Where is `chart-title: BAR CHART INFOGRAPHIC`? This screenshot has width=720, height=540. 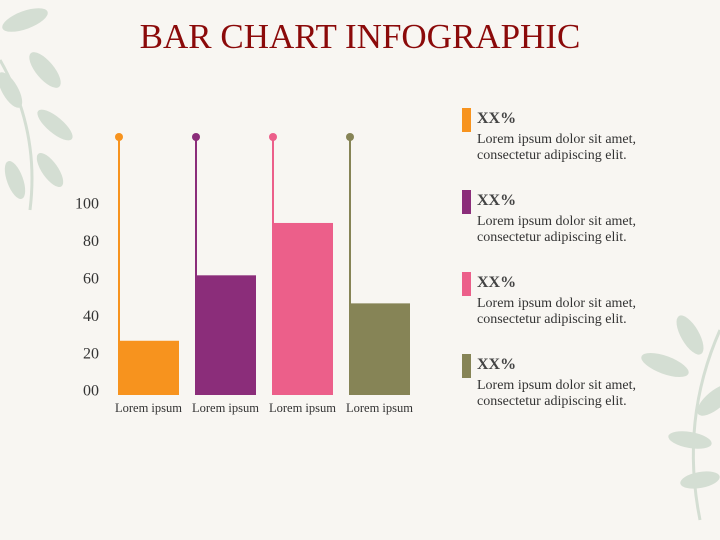
chart-title: BAR CHART INFOGRAPHIC is located at coordinates (360, 36).